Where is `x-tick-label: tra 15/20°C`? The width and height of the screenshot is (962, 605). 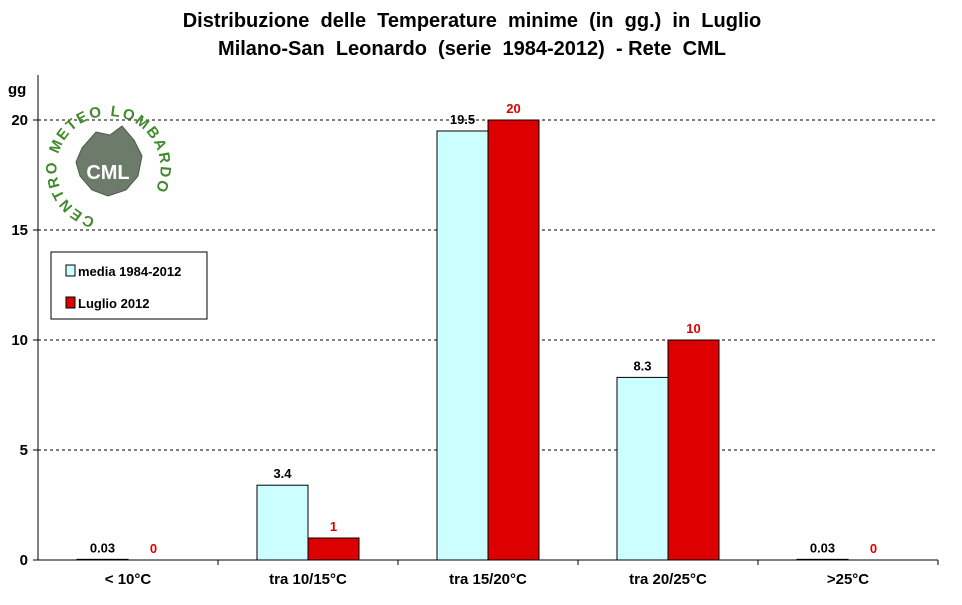
x-tick-label: tra 15/20°C is located at coordinates (488, 579).